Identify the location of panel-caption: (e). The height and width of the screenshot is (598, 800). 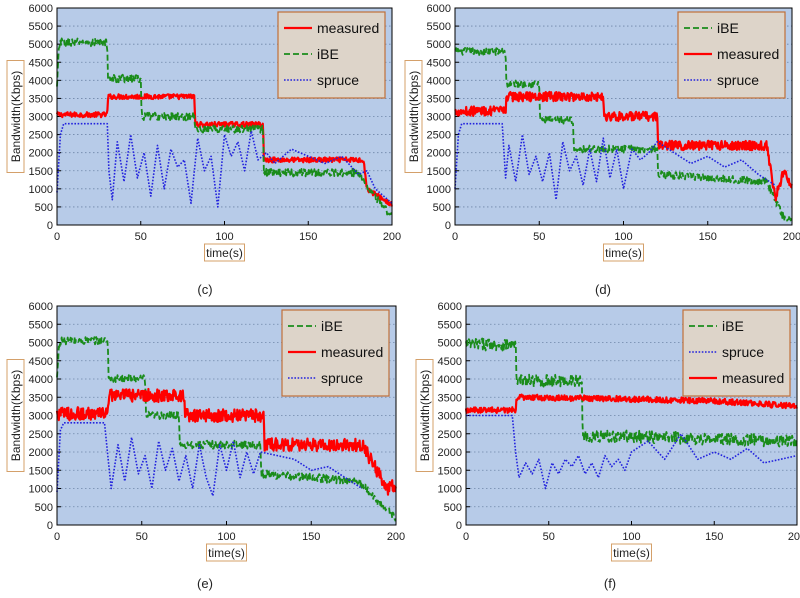
(205, 583).